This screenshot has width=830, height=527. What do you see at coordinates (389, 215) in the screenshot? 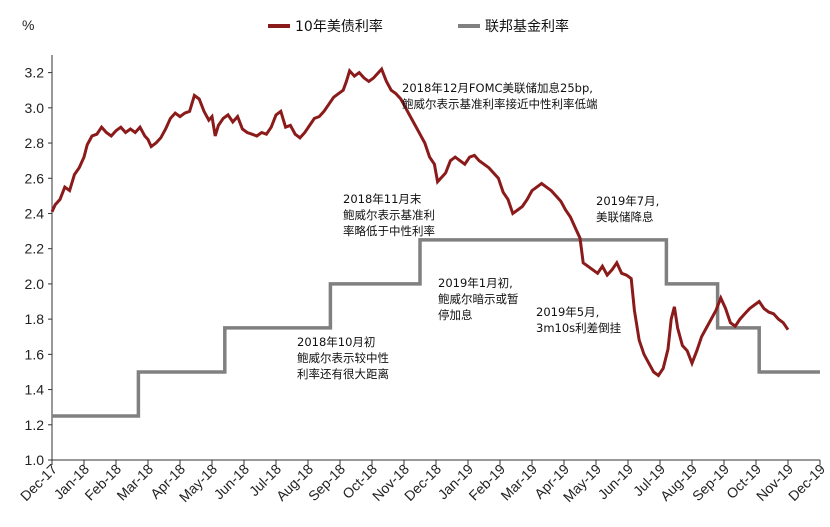
I see `annotation-line: 鲍威尔表示基准利` at bounding box center [389, 215].